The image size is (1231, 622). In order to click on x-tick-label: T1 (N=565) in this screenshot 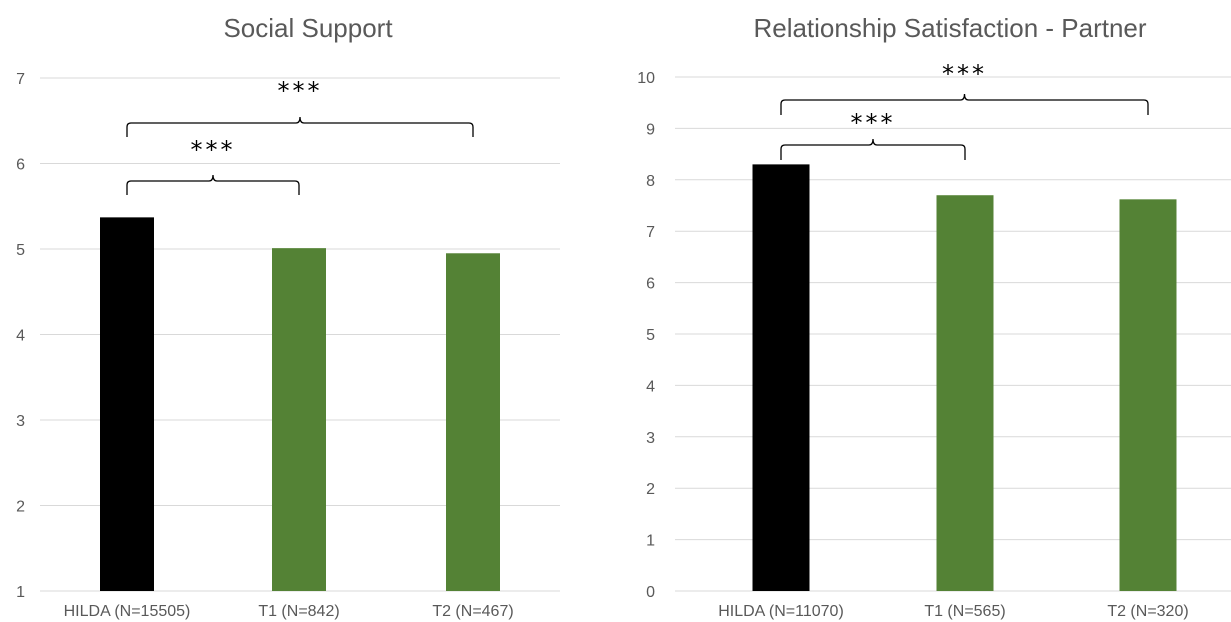, I will do `click(964, 611)`.